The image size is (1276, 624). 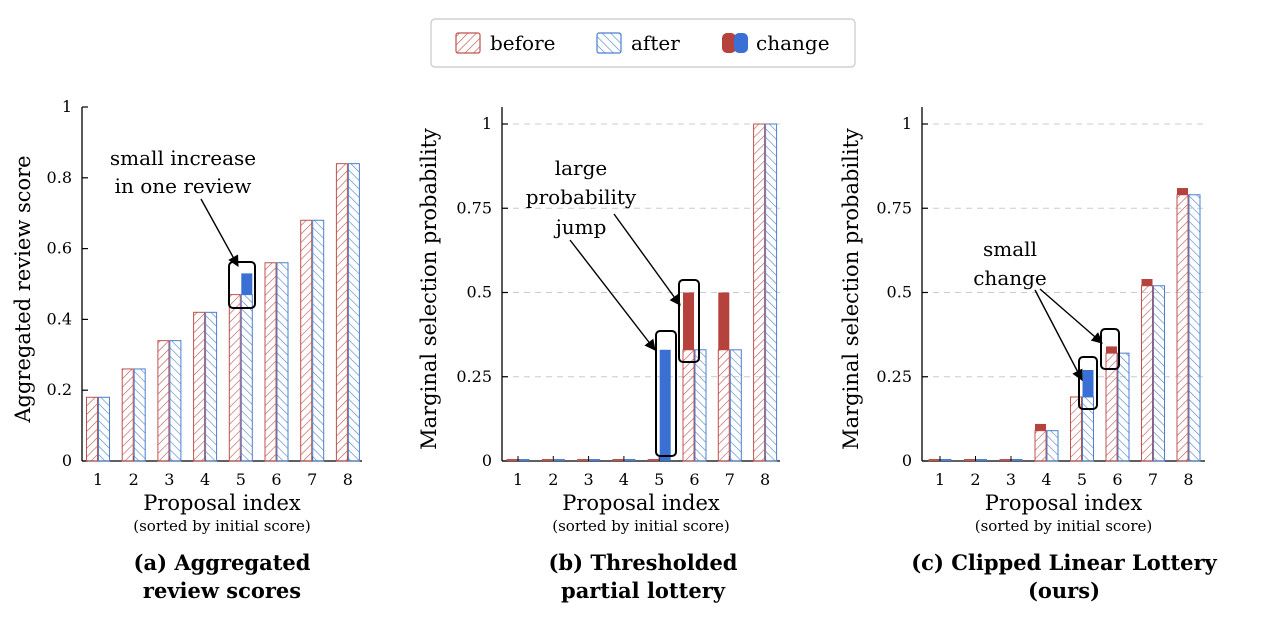 What do you see at coordinates (851, 289) in the screenshot?
I see `y-axis-label: Marginal selection probability` at bounding box center [851, 289].